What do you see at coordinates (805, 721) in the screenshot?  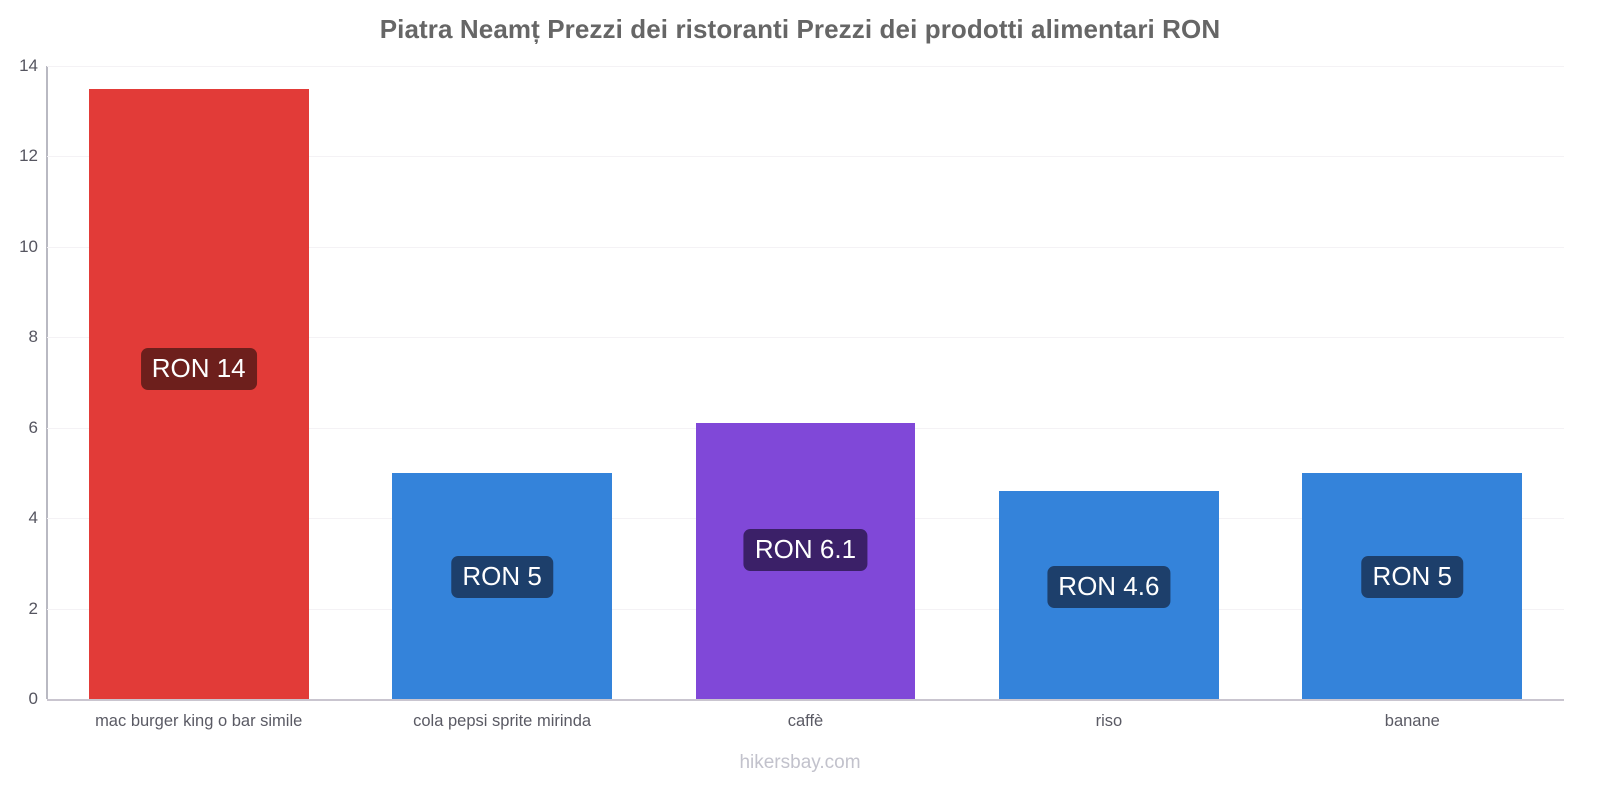 I see `x-axis-tick-label: caffè` at bounding box center [805, 721].